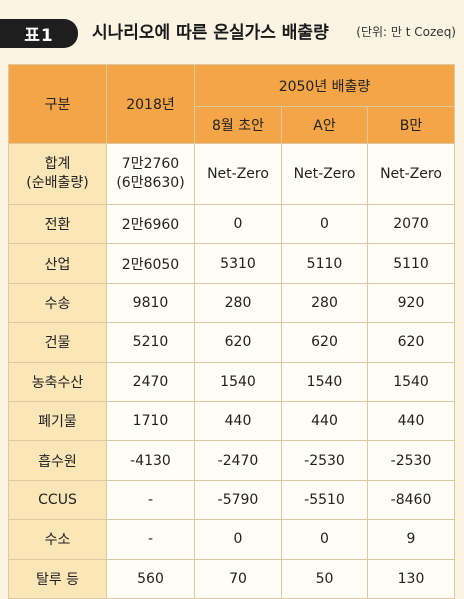 Image resolution: width=464 pixels, height=599 pixels. Describe the element at coordinates (411, 263) in the screenshot. I see `cell-b: 5110` at that location.